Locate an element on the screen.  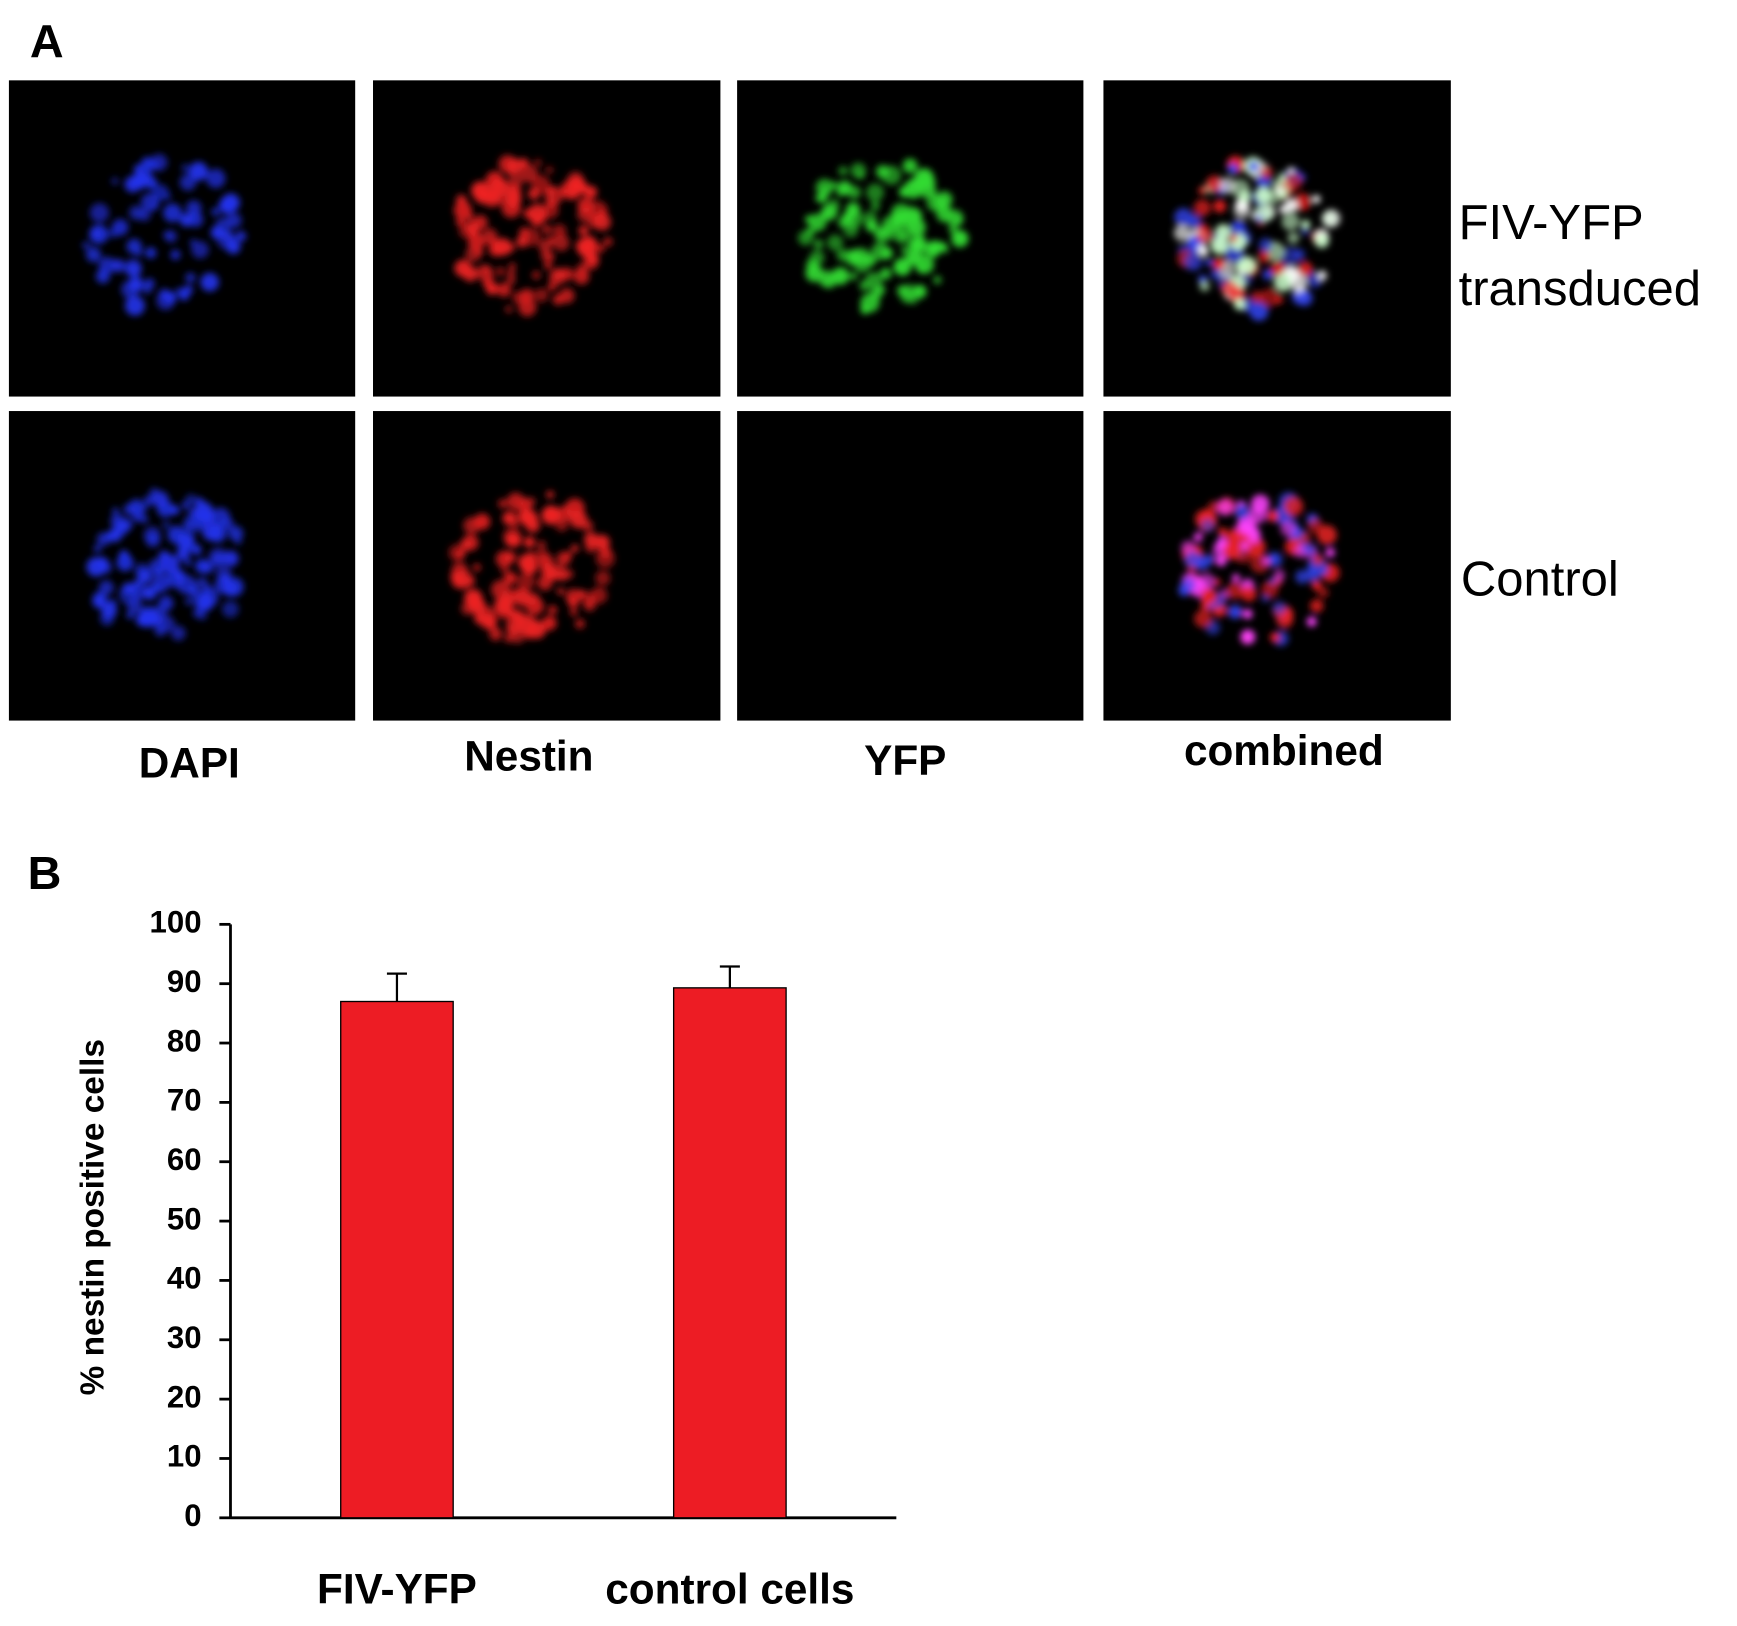
row-label: Control is located at coordinates (1540, 579).